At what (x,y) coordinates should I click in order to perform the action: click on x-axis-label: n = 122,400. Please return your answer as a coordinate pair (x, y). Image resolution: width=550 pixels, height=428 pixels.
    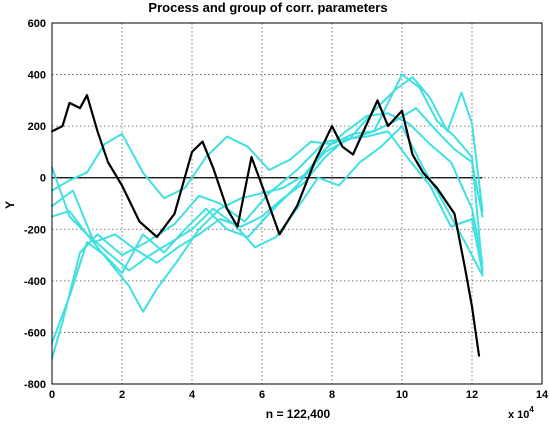
    Looking at the image, I should click on (298, 414).